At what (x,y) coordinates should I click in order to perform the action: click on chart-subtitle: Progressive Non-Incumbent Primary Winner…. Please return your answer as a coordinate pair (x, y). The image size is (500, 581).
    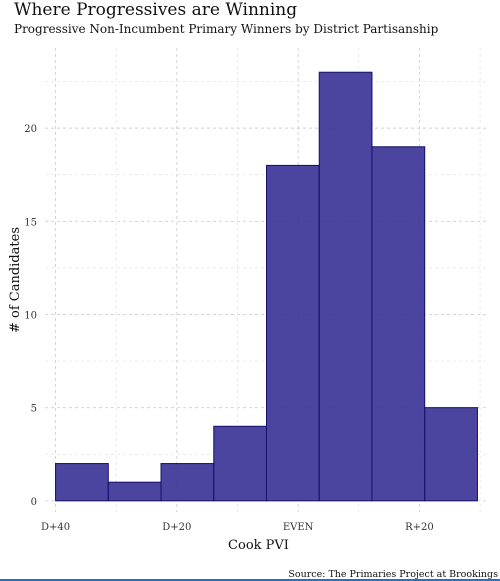
    Looking at the image, I should click on (226, 29).